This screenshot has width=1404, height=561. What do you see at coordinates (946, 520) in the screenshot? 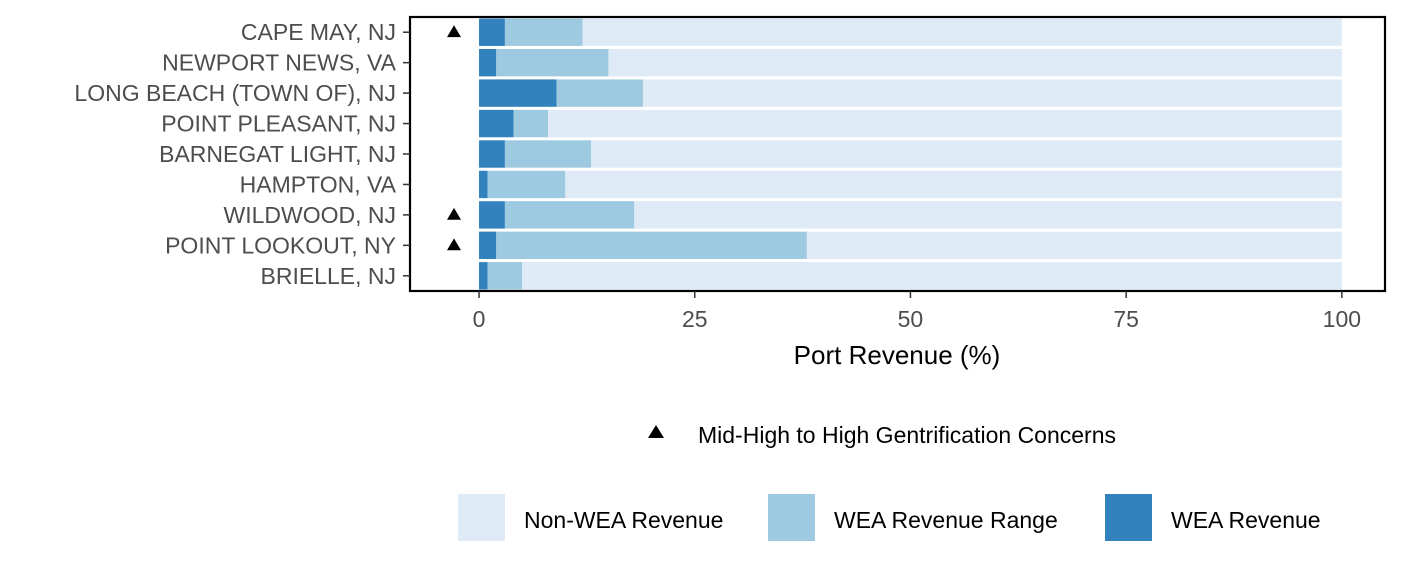
I see `legend-label-wea-revenue-range: WEA Revenue Range` at bounding box center [946, 520].